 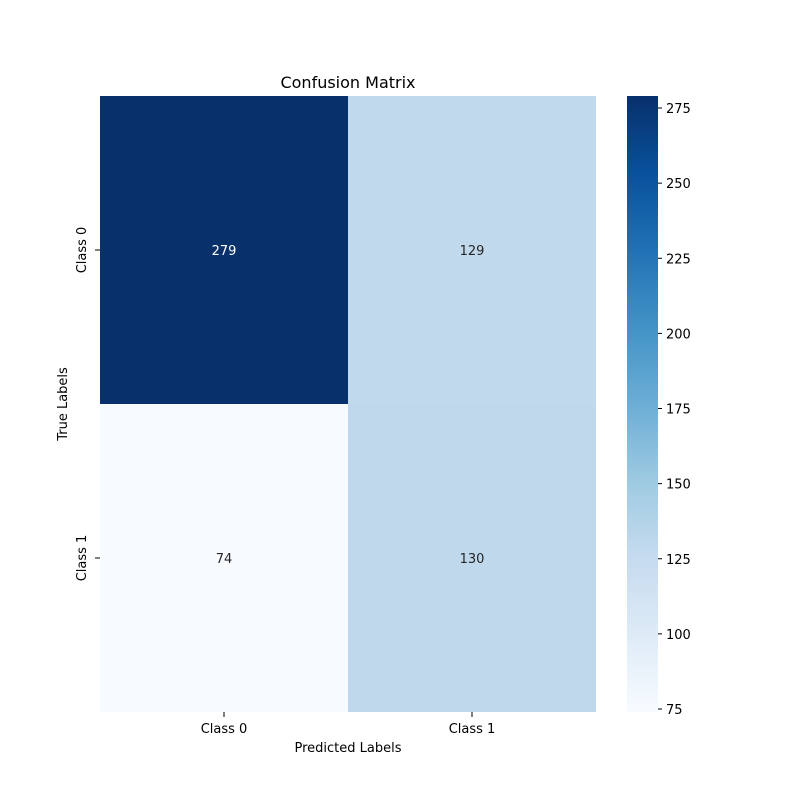 What do you see at coordinates (347, 748) in the screenshot?
I see `x-axis-label: Predicted Labels` at bounding box center [347, 748].